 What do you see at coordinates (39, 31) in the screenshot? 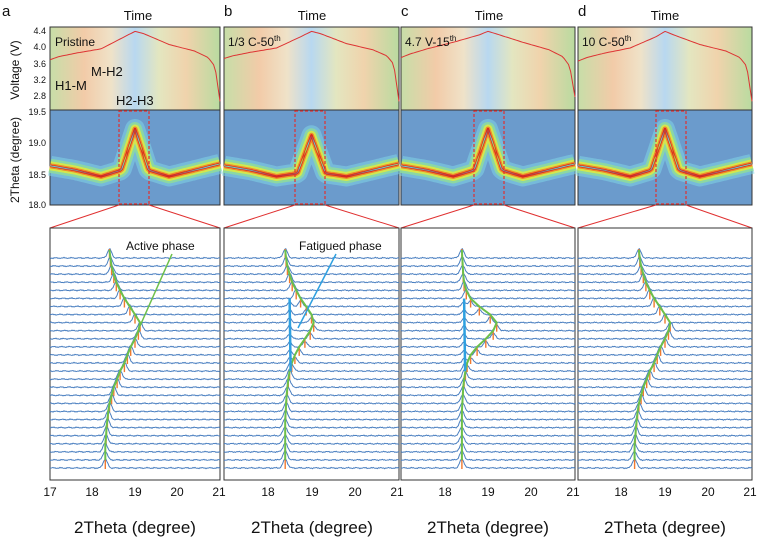
I see `voltage-tick: 4.4` at bounding box center [39, 31].